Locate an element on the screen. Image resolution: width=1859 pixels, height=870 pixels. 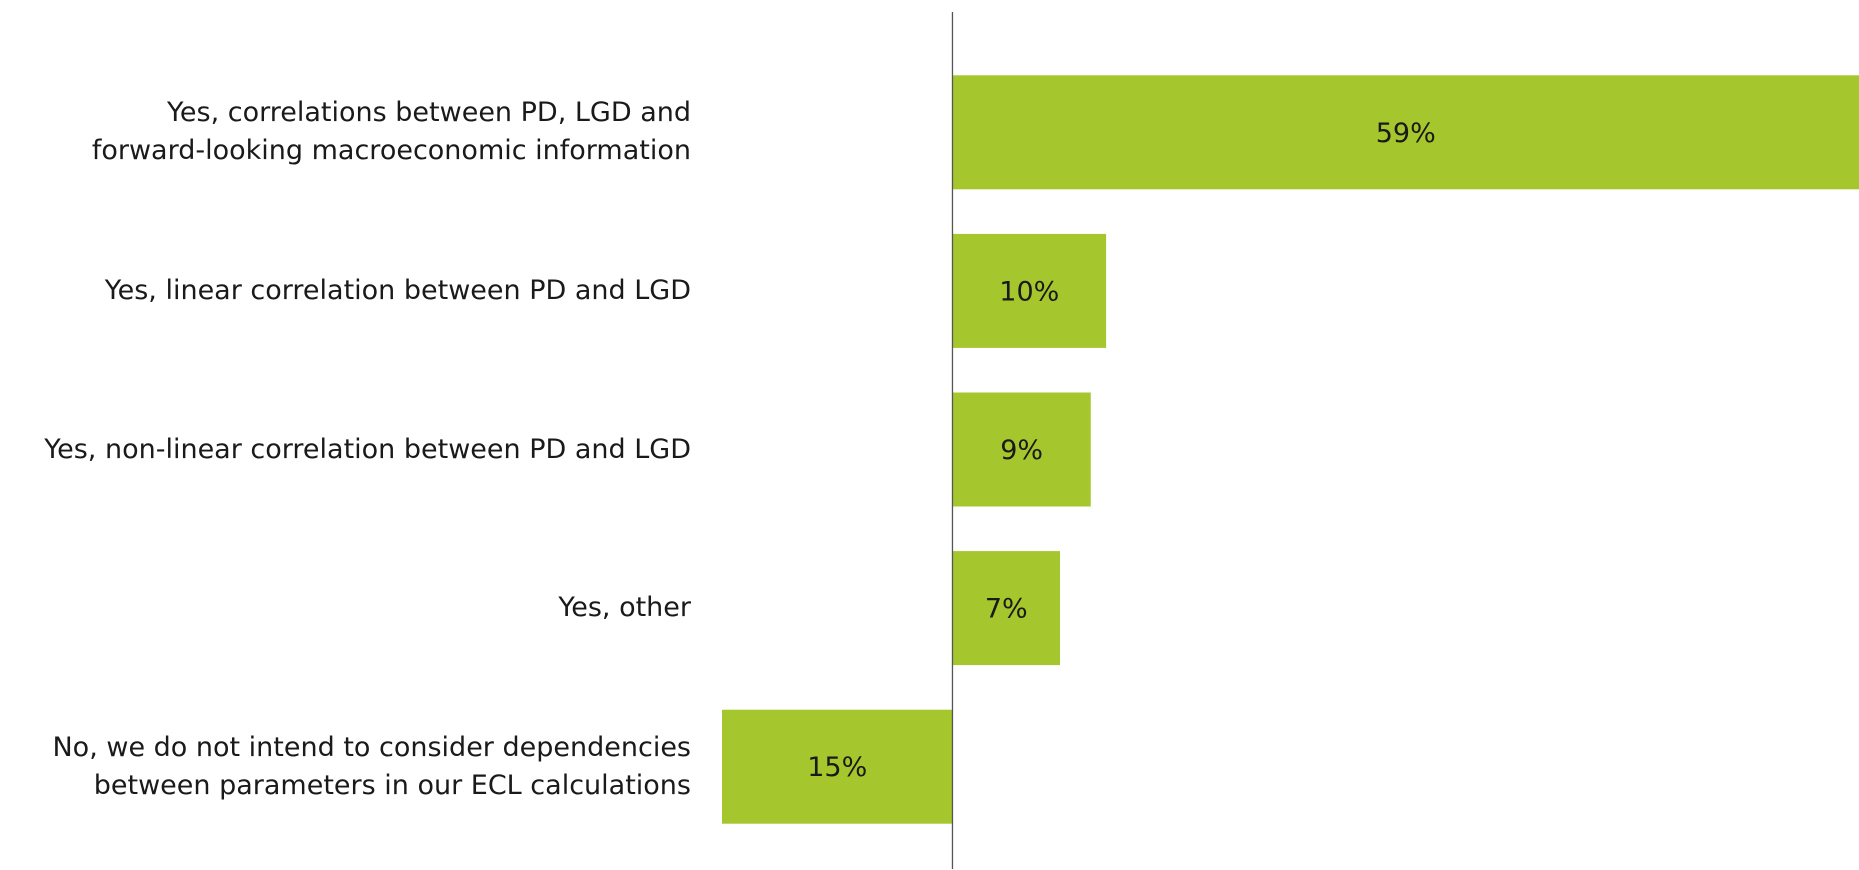
value-label: 9% is located at coordinates (1021, 450).